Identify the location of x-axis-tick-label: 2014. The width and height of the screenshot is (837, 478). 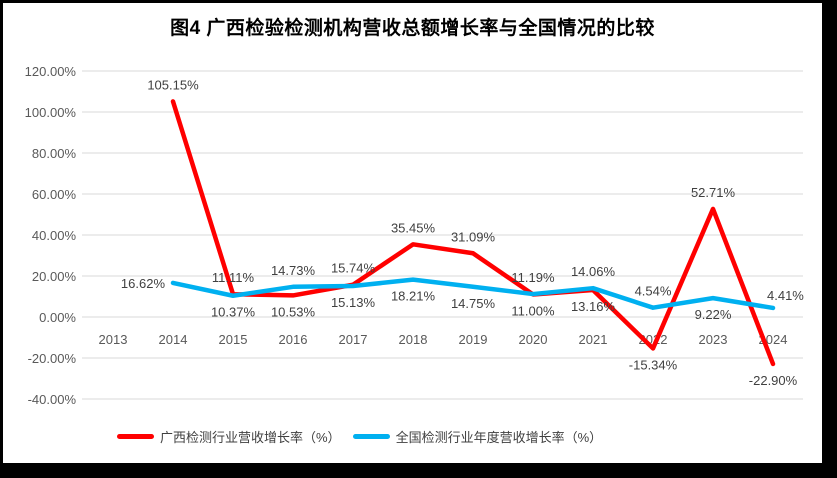
(173, 339).